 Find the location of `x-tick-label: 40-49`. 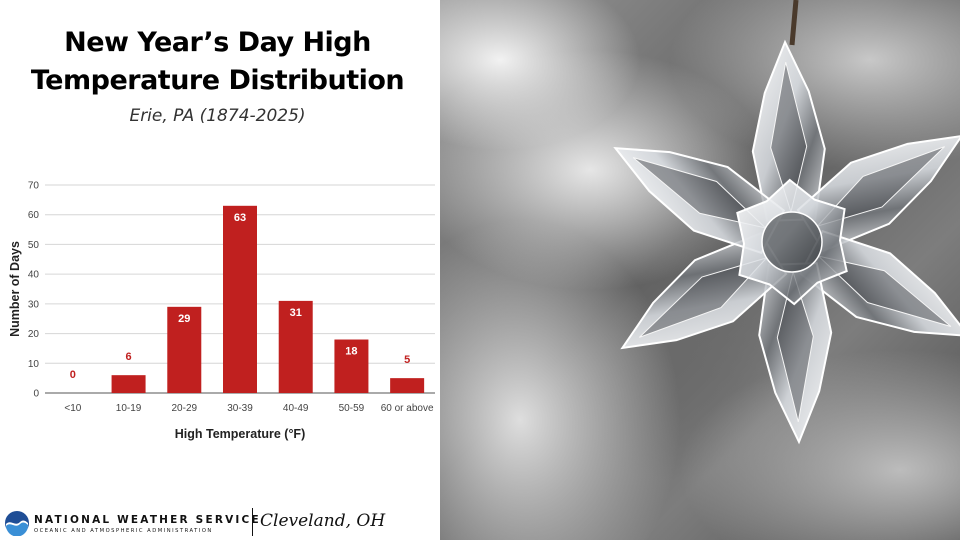

x-tick-label: 40-49 is located at coordinates (296, 408).